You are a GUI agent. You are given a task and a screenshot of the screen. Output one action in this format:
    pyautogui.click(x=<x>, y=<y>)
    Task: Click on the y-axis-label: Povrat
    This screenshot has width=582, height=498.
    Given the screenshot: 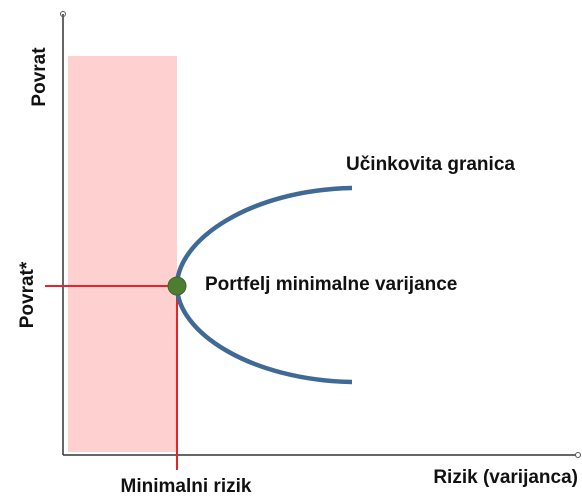 What is the action you would take?
    pyautogui.click(x=39, y=77)
    